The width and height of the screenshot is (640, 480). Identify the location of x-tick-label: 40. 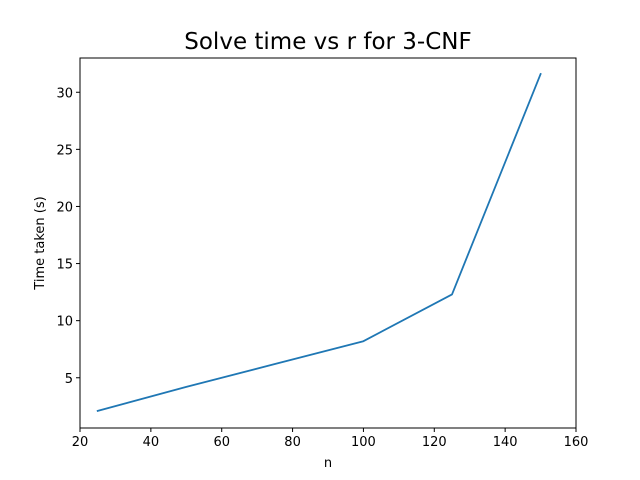
(151, 442).